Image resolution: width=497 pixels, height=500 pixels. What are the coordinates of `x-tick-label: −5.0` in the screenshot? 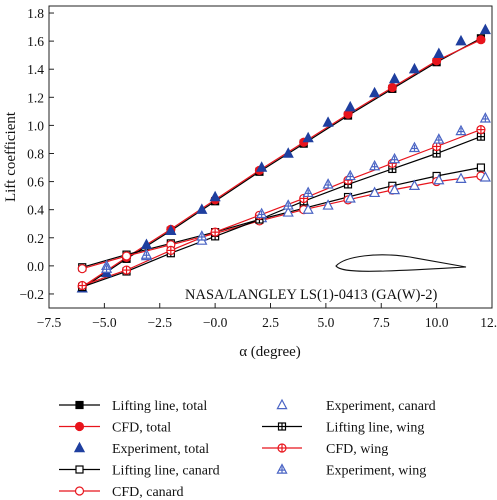 It's located at (104, 322).